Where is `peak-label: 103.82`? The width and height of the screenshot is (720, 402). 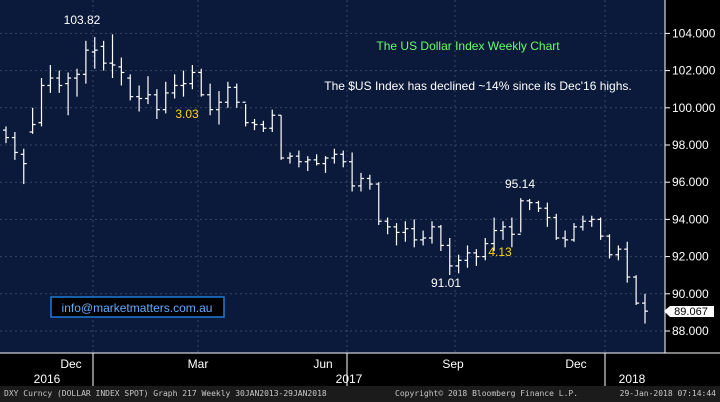
peak-label: 103.82 is located at coordinates (82, 20).